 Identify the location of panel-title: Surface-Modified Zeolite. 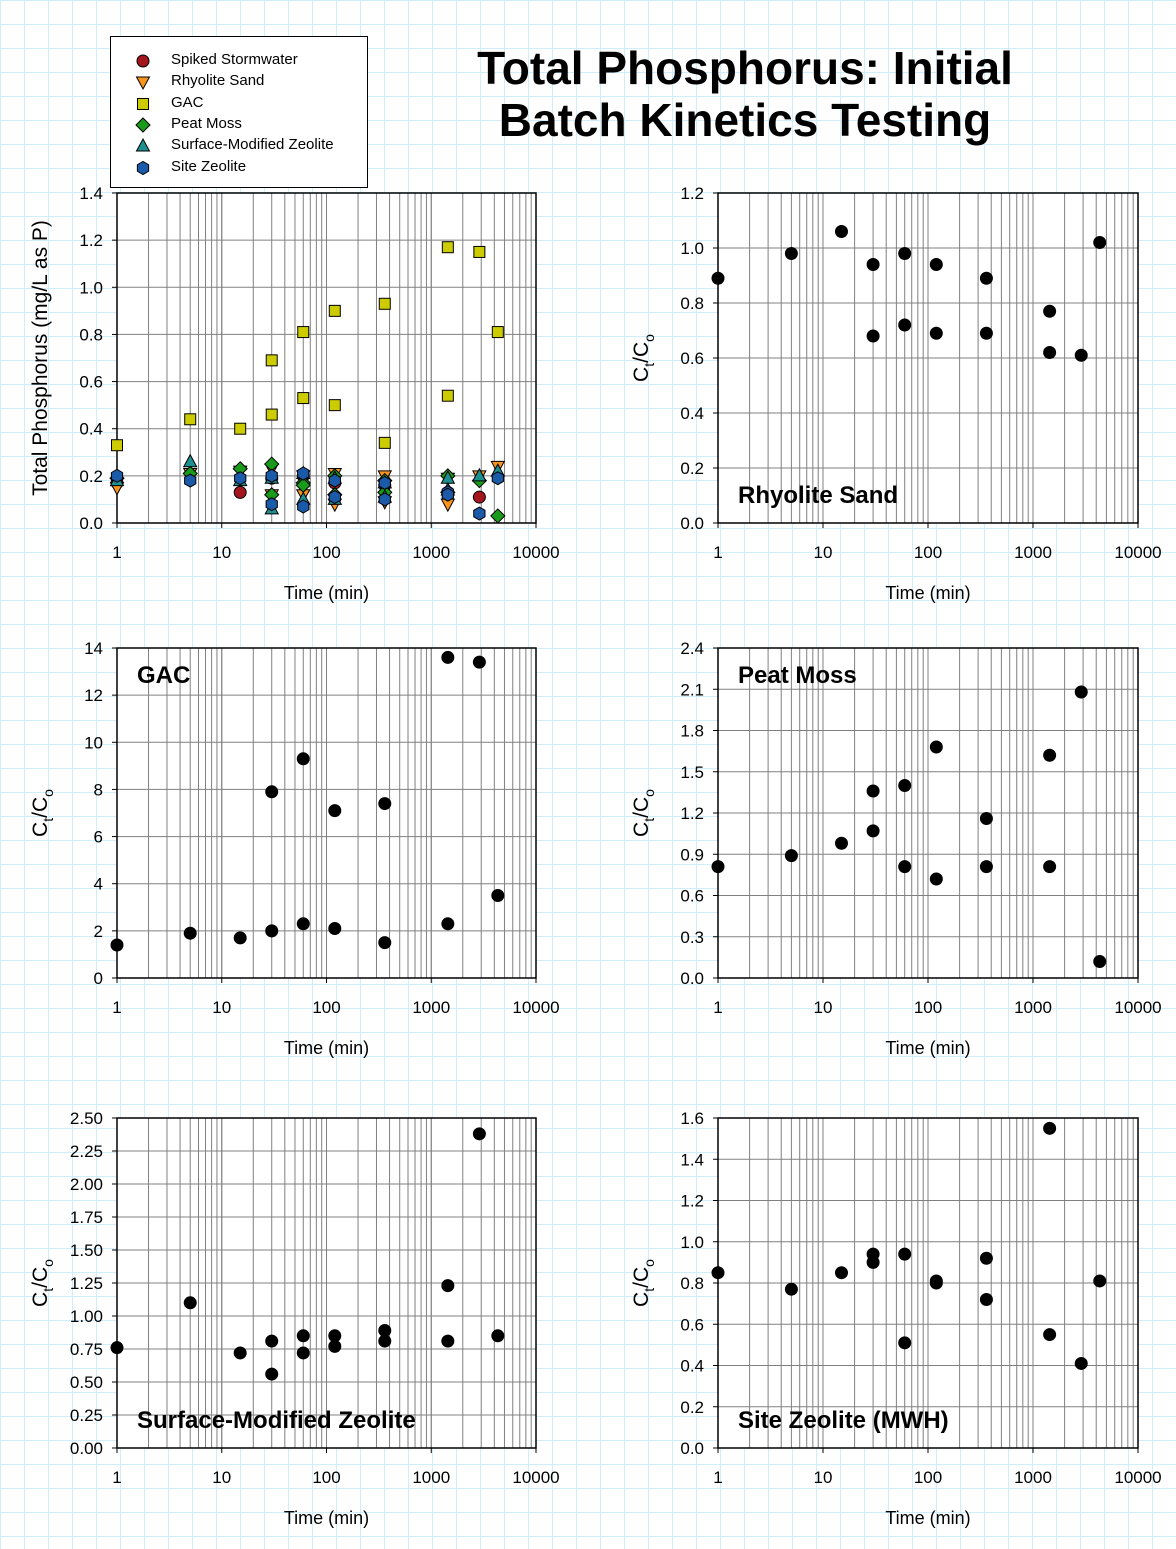
(276, 1420).